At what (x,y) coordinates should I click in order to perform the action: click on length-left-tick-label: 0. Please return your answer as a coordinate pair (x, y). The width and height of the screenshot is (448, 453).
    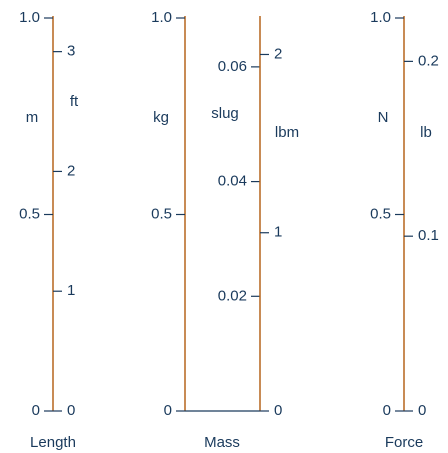
    Looking at the image, I should click on (36, 410).